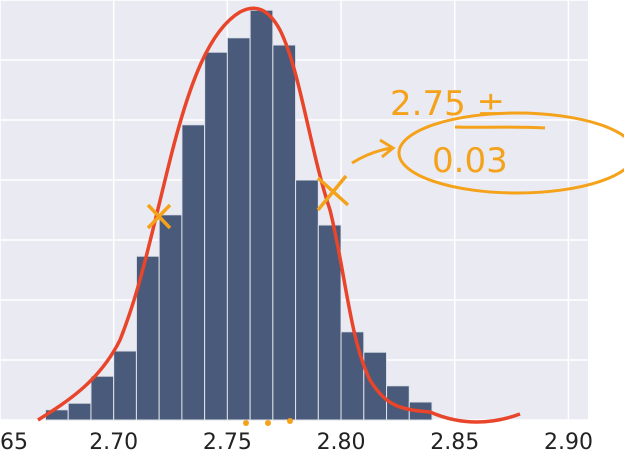 This screenshot has width=624, height=462. What do you see at coordinates (296, 442) in the screenshot?
I see `x-axis: 65 2.70 2.75 2.80 2.85 2.90` at bounding box center [296, 442].